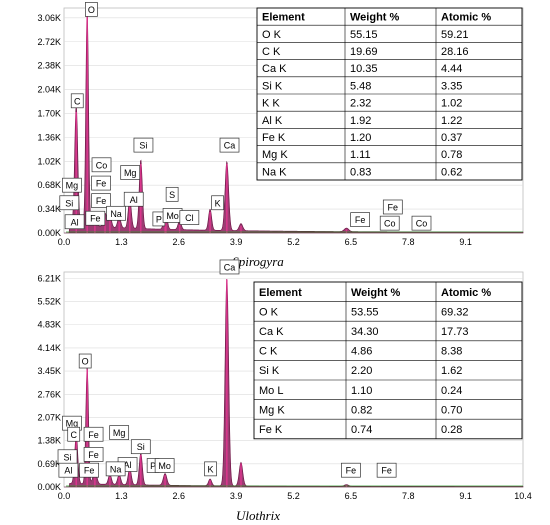  Describe the element at coordinates (49, 42) in the screenshot. I see `y-tick-label: 2.72K` at that location.